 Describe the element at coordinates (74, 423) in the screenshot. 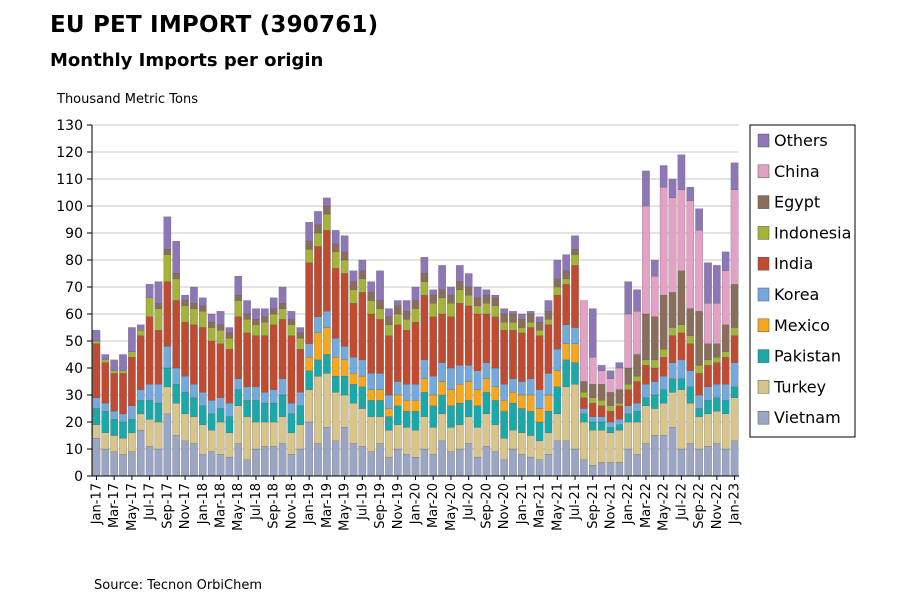

I see `y-tick-label: 20` at that location.